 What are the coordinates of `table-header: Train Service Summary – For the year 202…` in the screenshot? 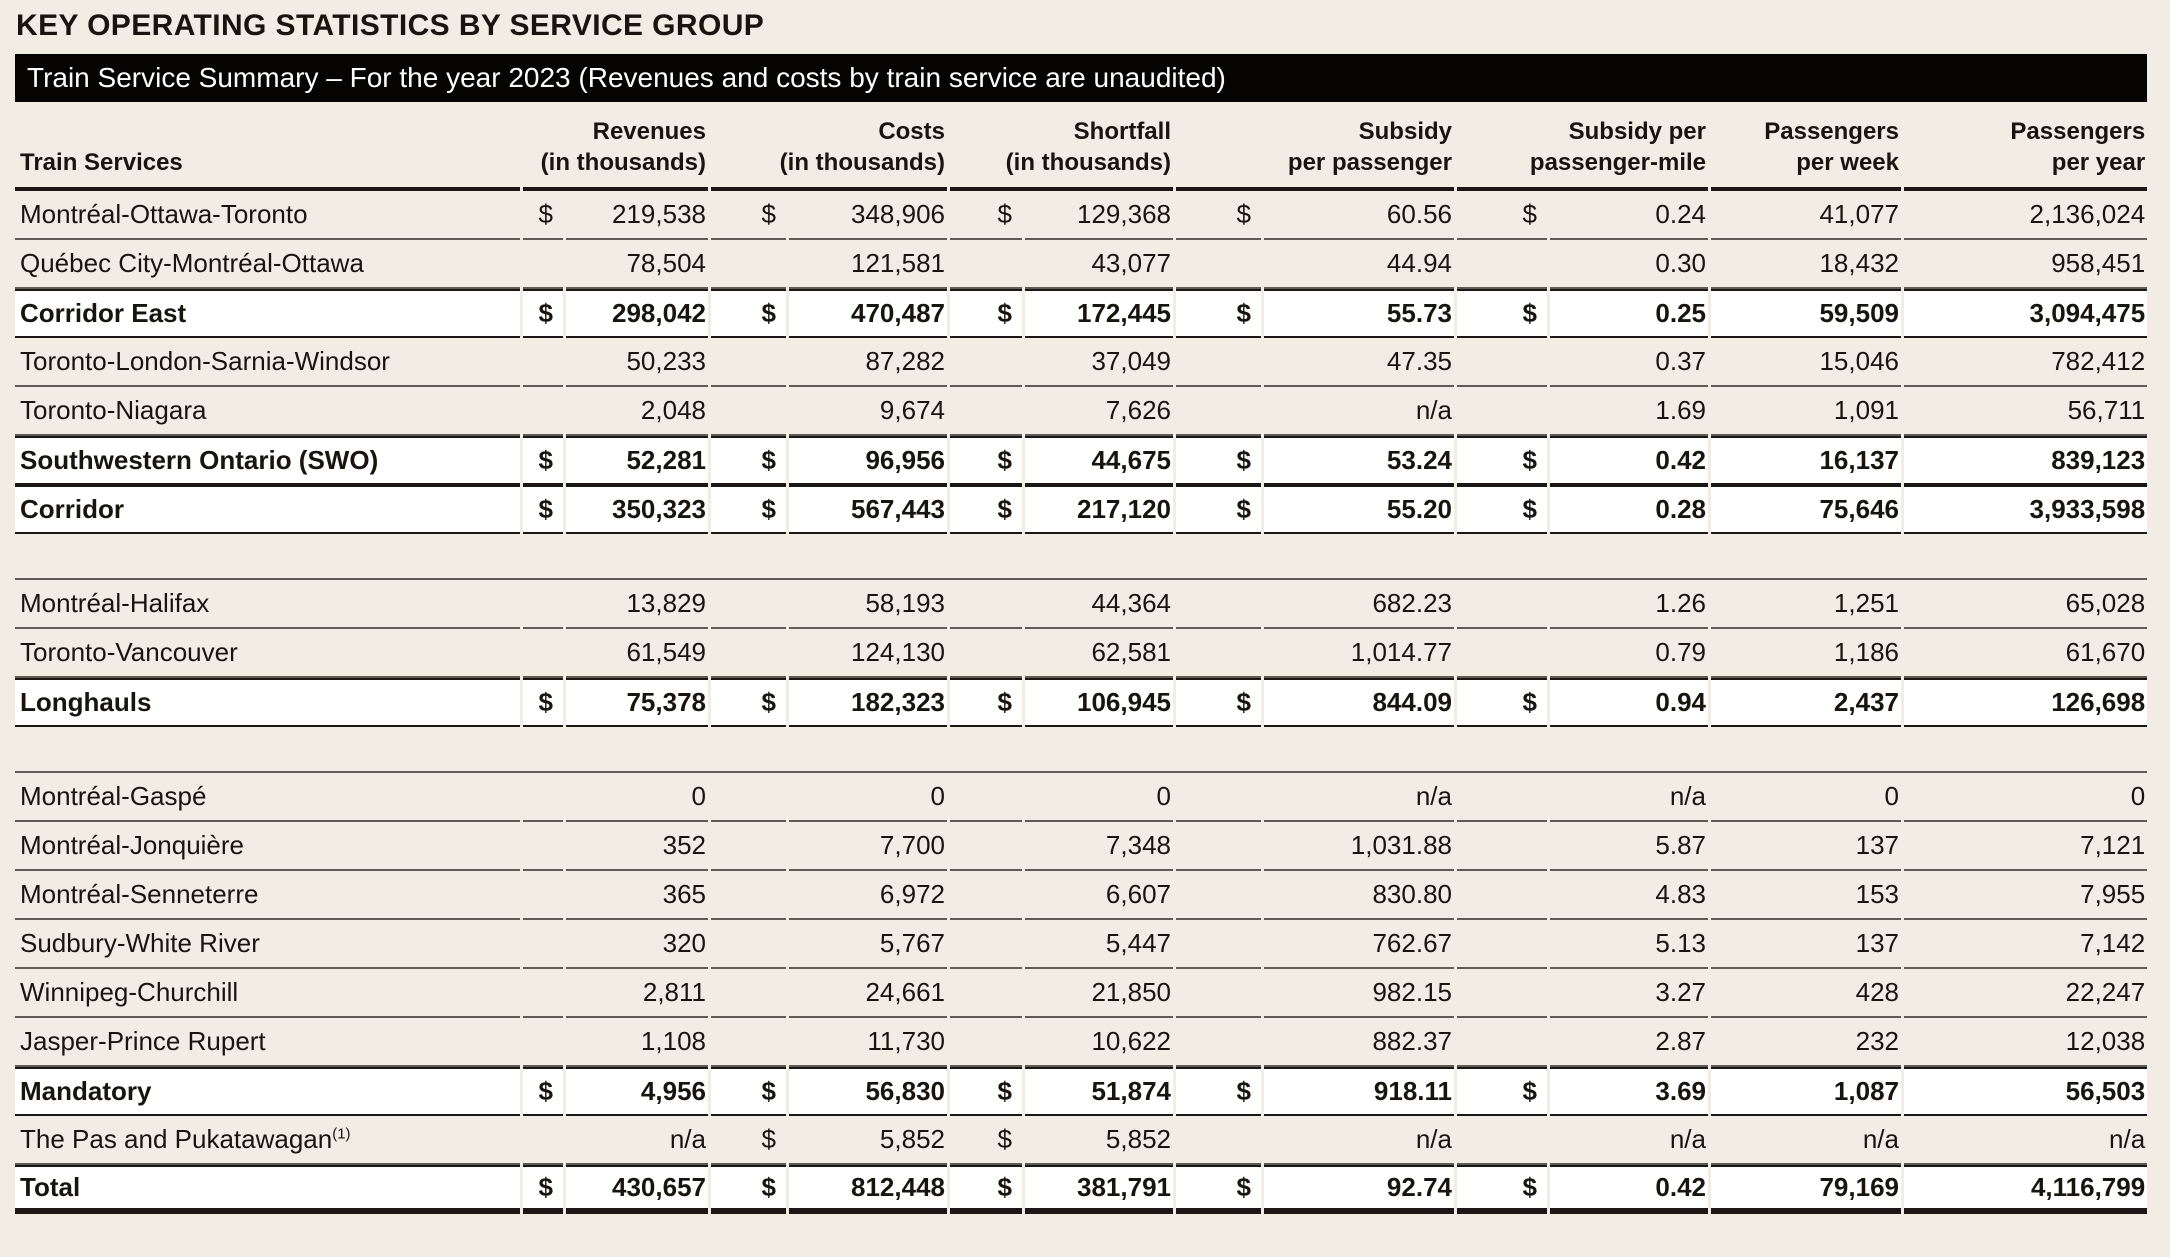 It's located at (1081, 122).